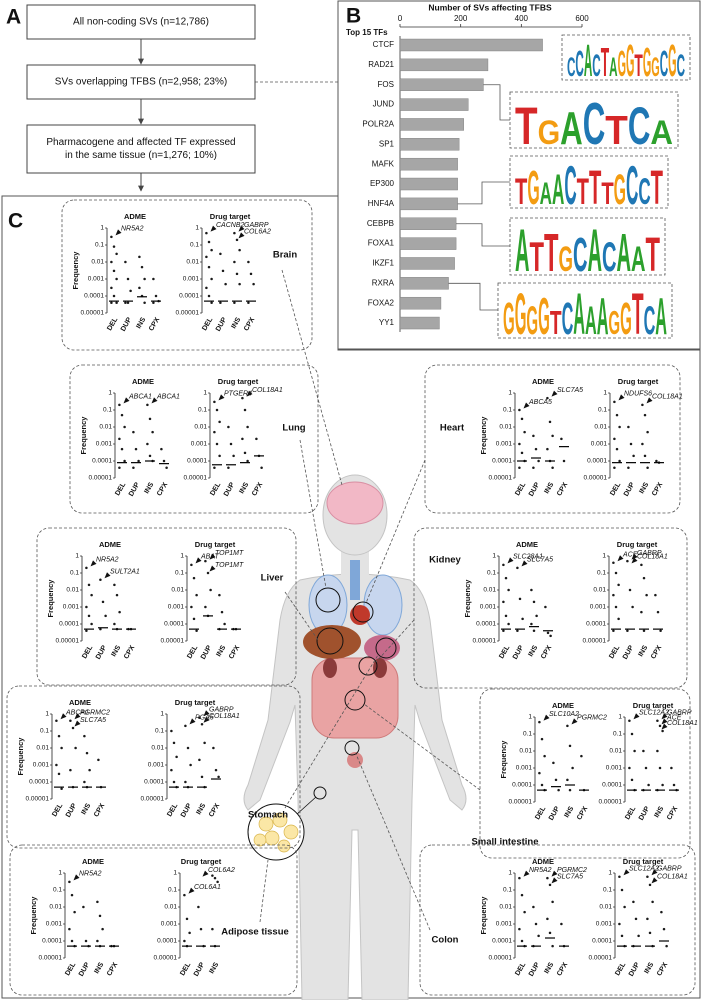  What do you see at coordinates (582, 18) in the screenshot?
I see `x-tick-label: 600` at bounding box center [582, 18].